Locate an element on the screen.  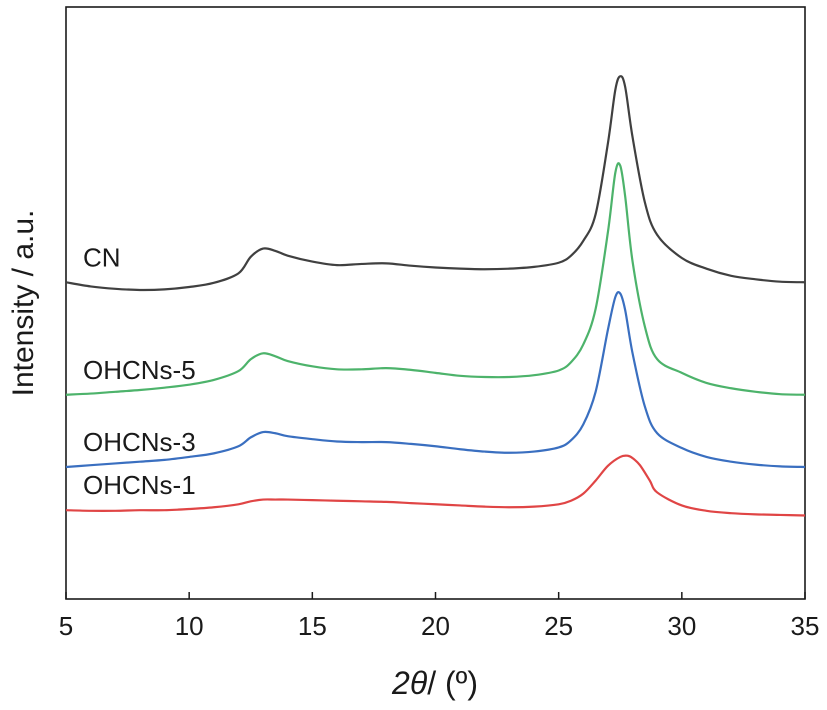
series-label-ohcns-5: OHCNs-5 is located at coordinates (139, 370).